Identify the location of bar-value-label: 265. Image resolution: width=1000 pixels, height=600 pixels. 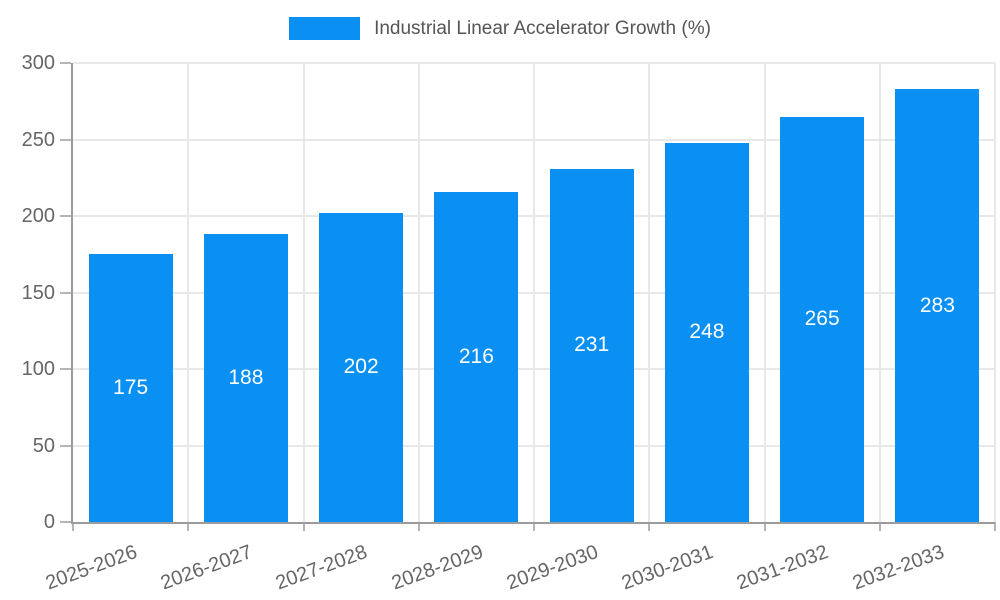
(822, 319).